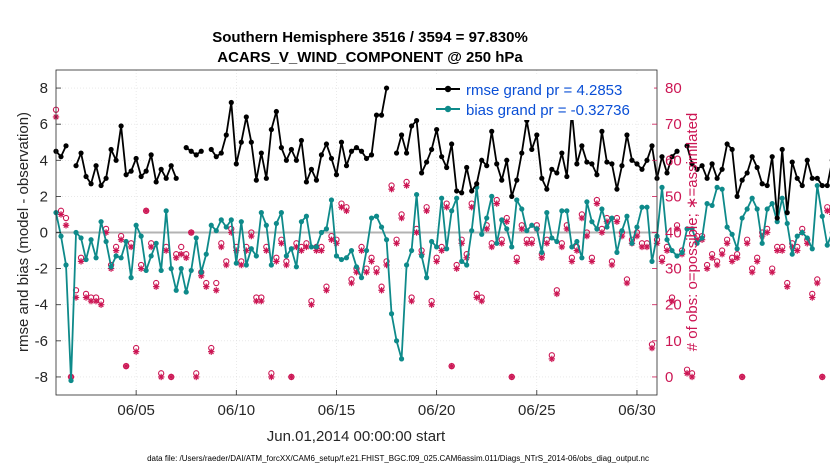 Image resolution: width=830 pixels, height=470 pixels. What do you see at coordinates (673, 233) in the screenshot?
I see `y-tick-right-label: 40` at bounding box center [673, 233].